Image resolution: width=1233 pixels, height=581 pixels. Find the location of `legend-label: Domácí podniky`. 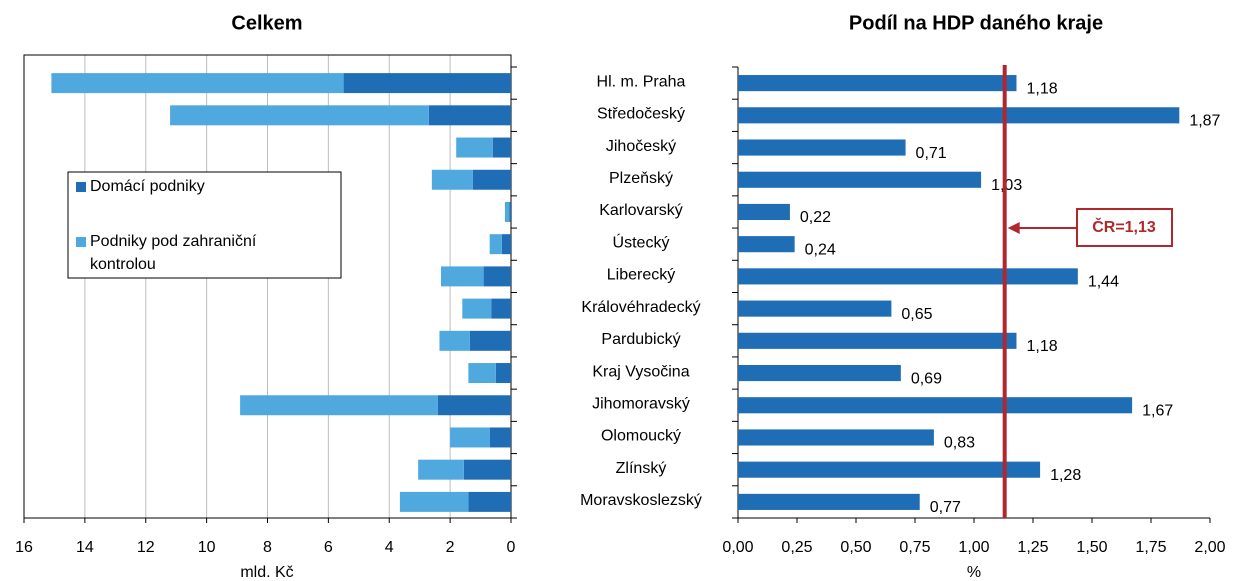

legend-label: Domácí podniky is located at coordinates (147, 186).